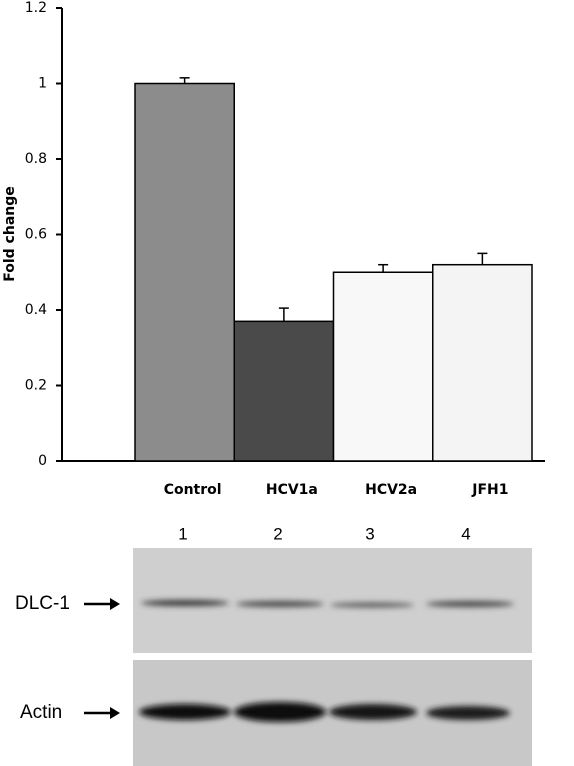  Describe the element at coordinates (42, 603) in the screenshot. I see `blot-label: DLC-1` at that location.